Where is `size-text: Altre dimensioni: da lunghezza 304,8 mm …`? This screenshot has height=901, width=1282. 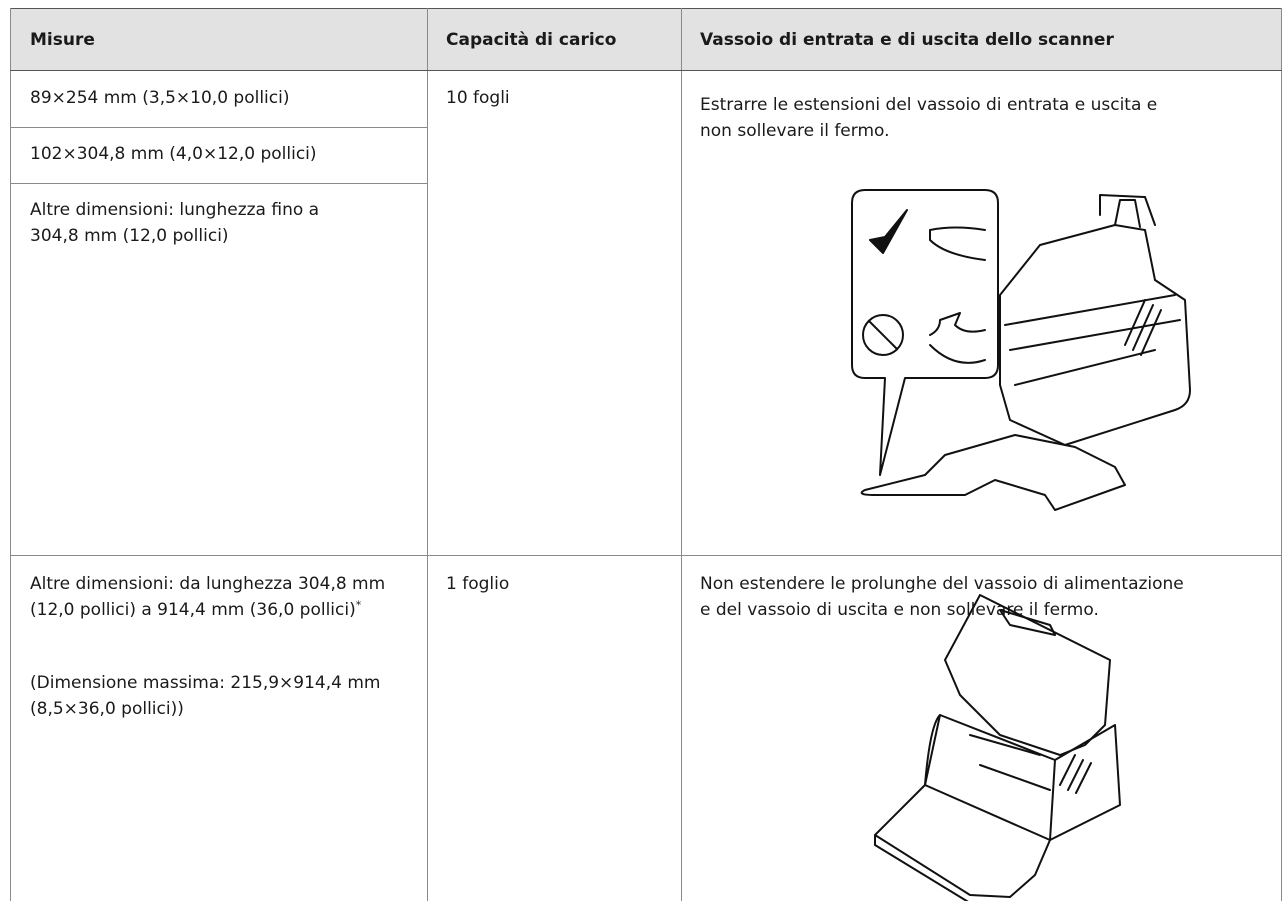
size-text: Altre dimensioni: da lunghezza 304,8 mm … is located at coordinates (208, 597).